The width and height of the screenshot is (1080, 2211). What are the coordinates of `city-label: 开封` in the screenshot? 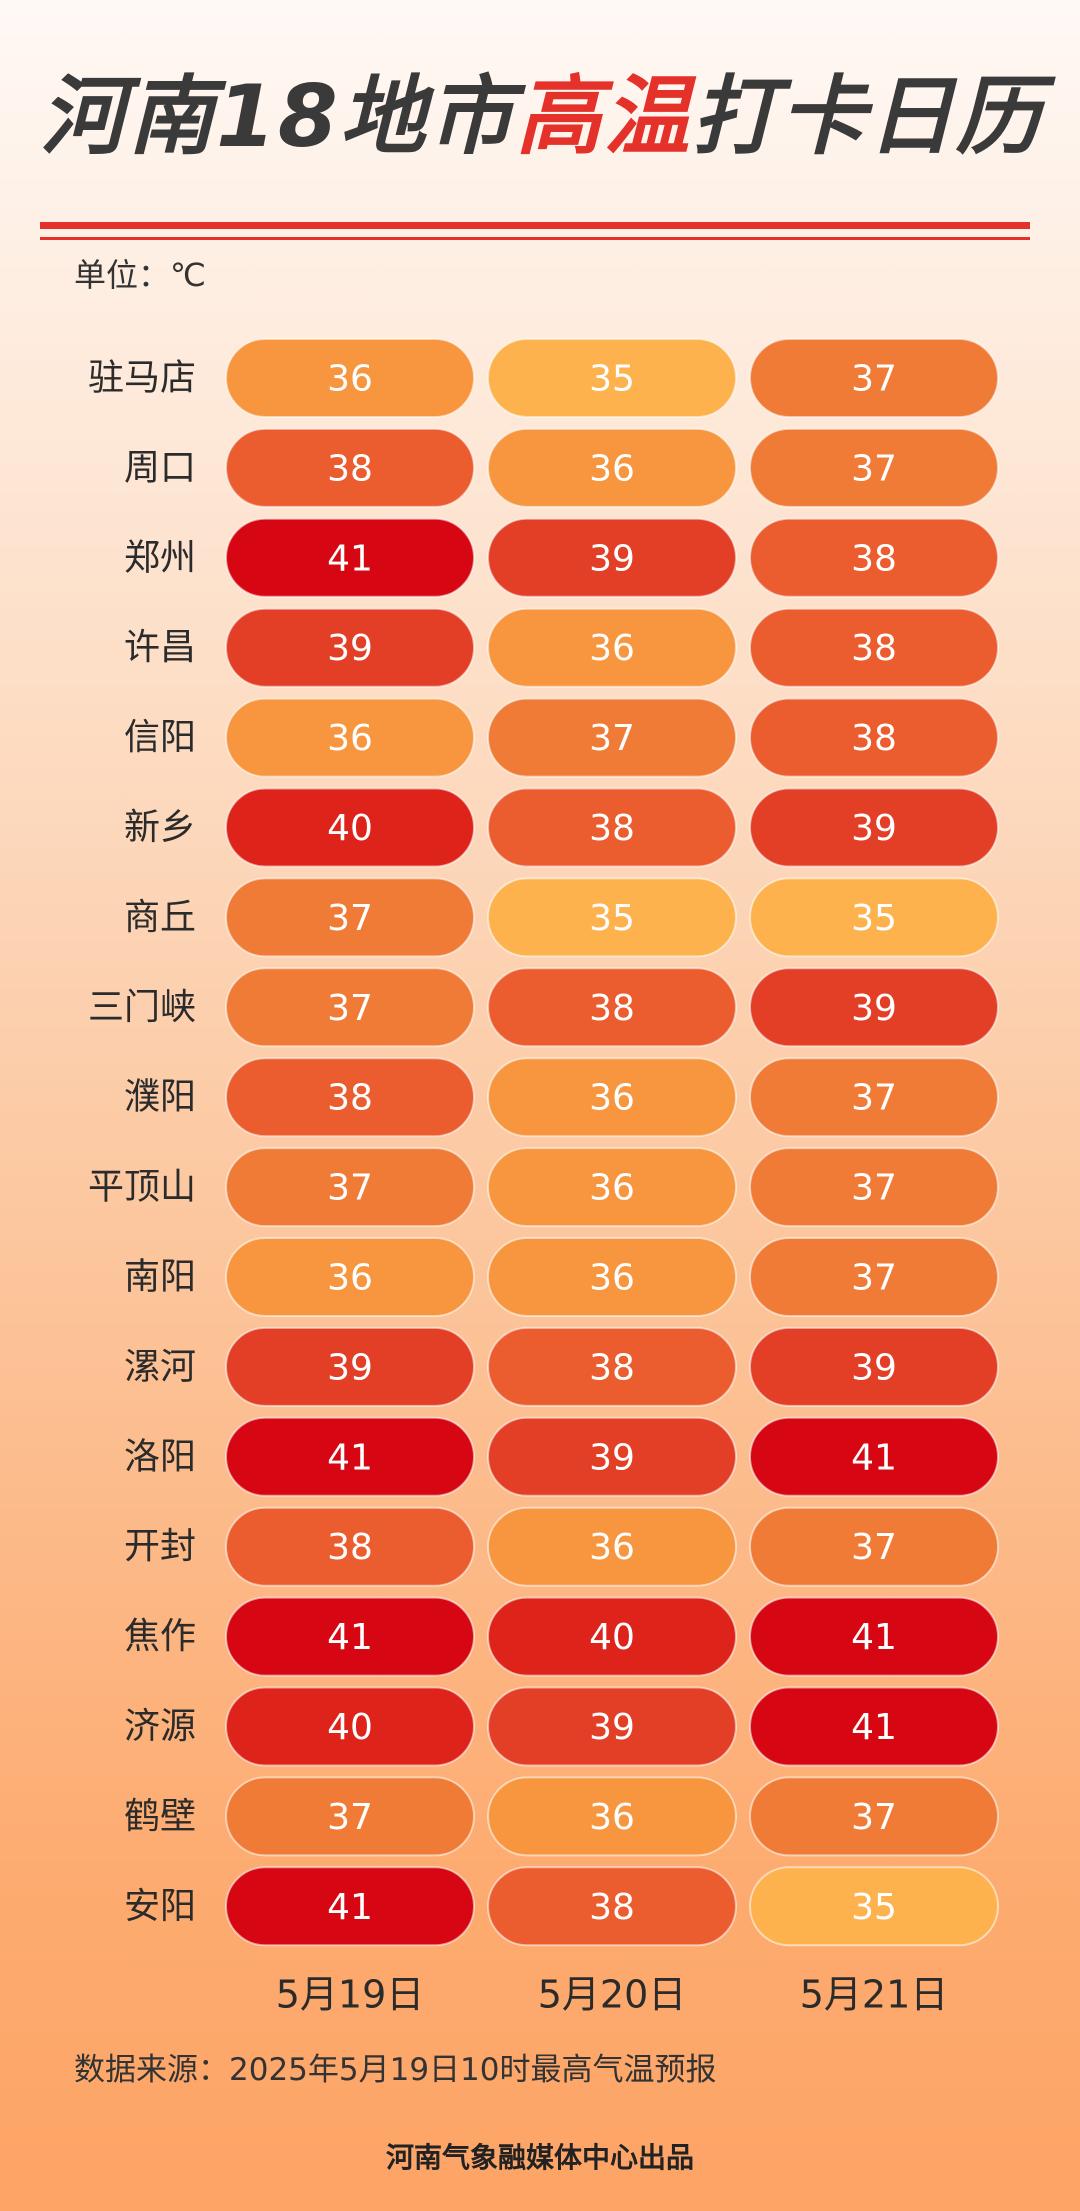 It's located at (160, 1546).